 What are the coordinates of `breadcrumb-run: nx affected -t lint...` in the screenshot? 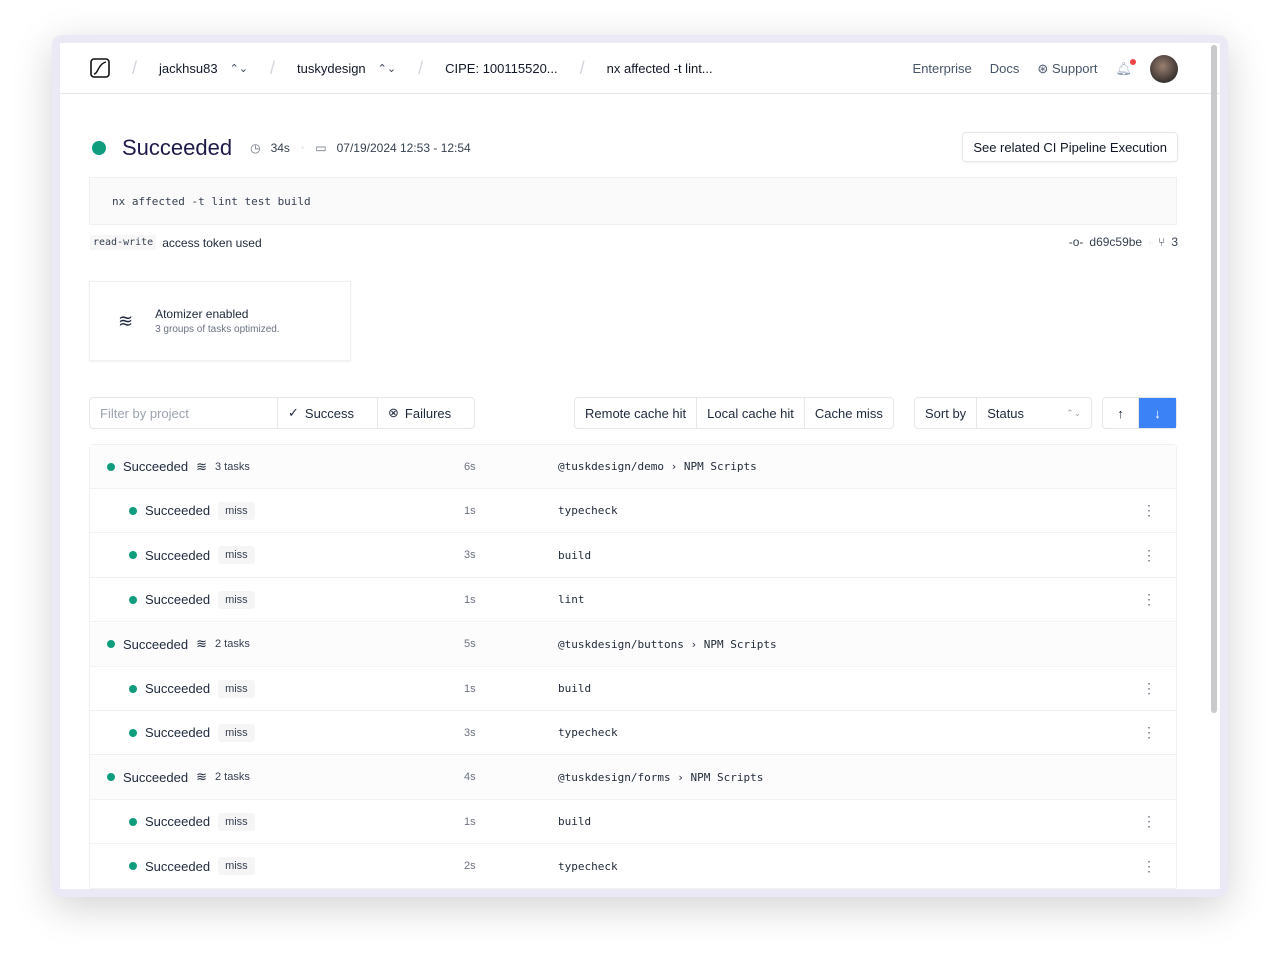 It's located at (660, 68).